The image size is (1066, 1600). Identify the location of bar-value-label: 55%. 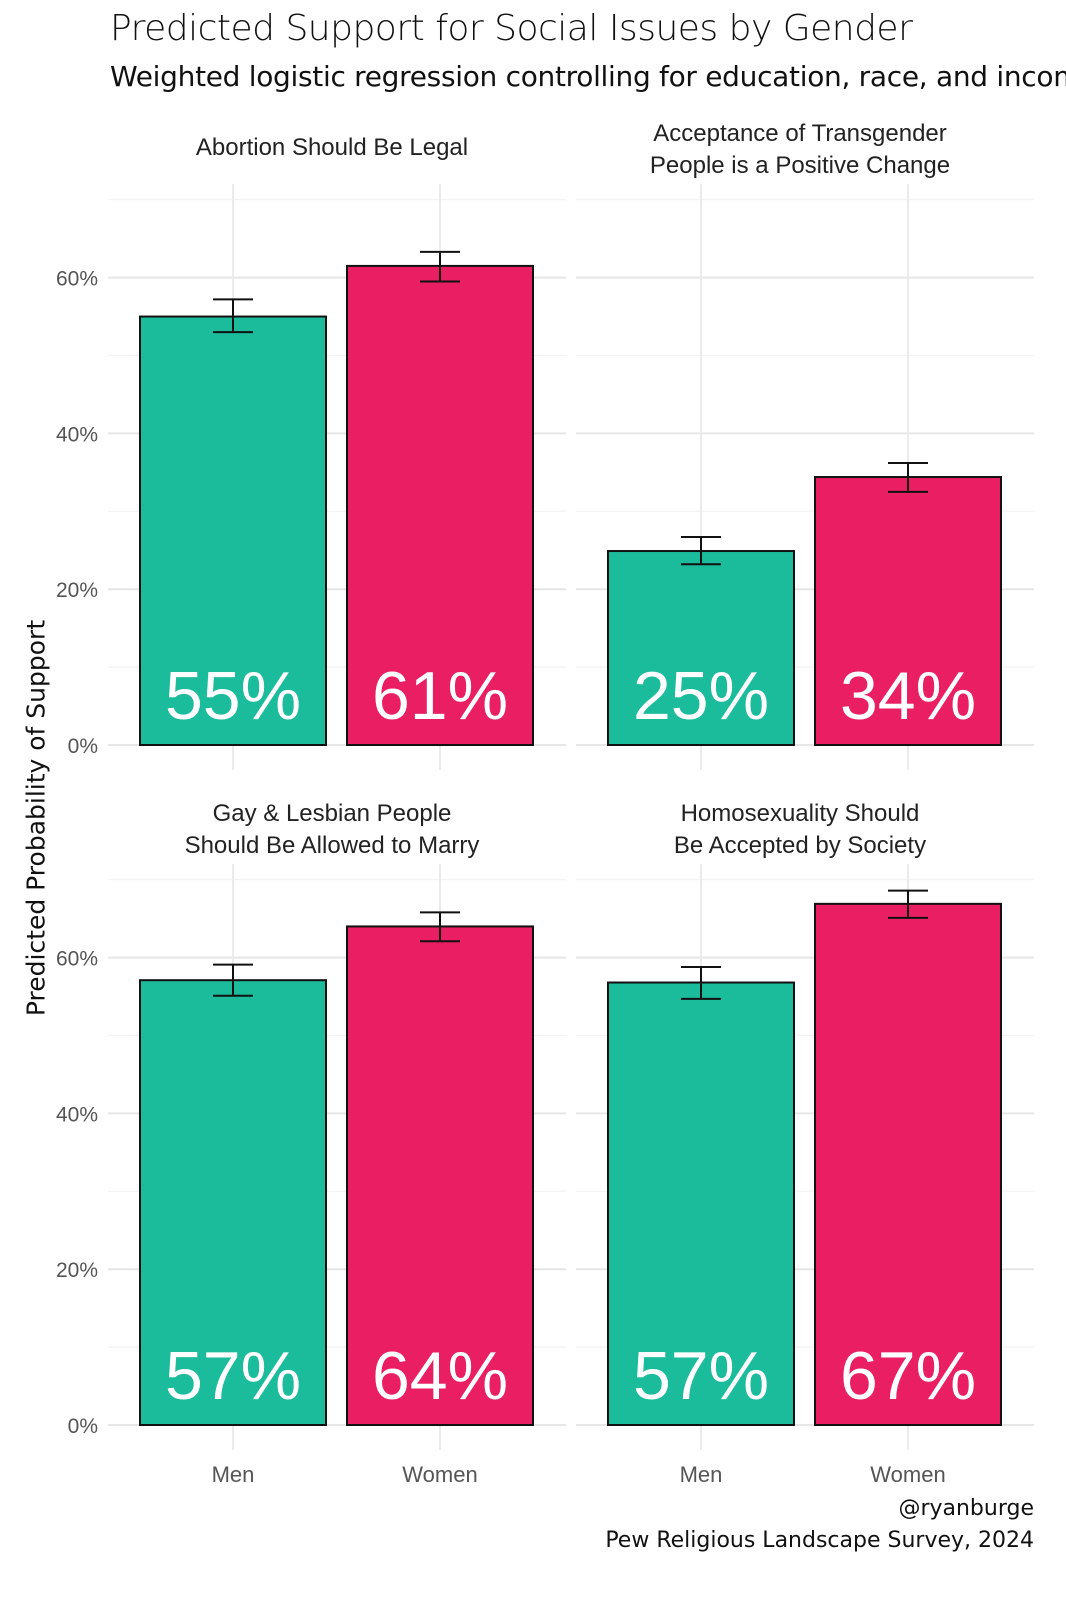
(233, 696).